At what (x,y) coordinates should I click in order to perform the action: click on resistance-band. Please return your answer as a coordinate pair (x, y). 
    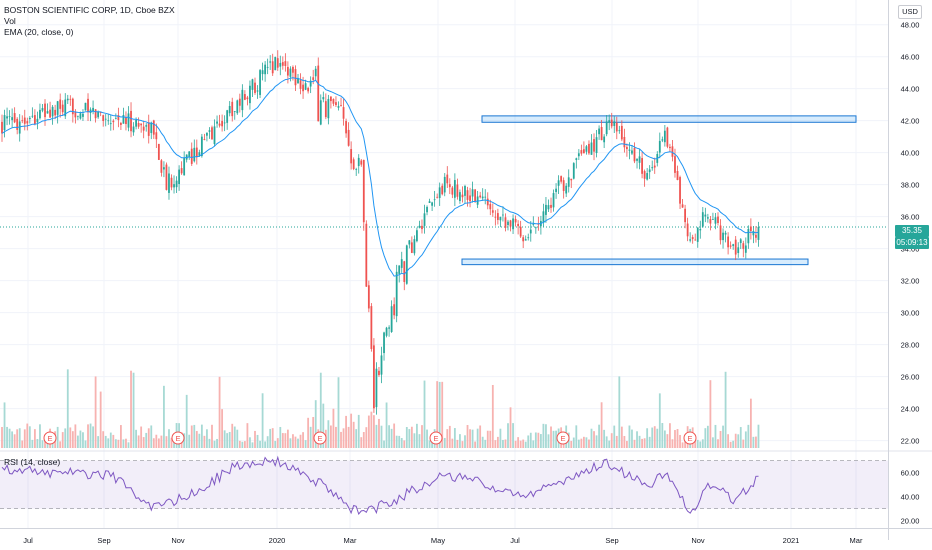
    Looking at the image, I should click on (669, 119).